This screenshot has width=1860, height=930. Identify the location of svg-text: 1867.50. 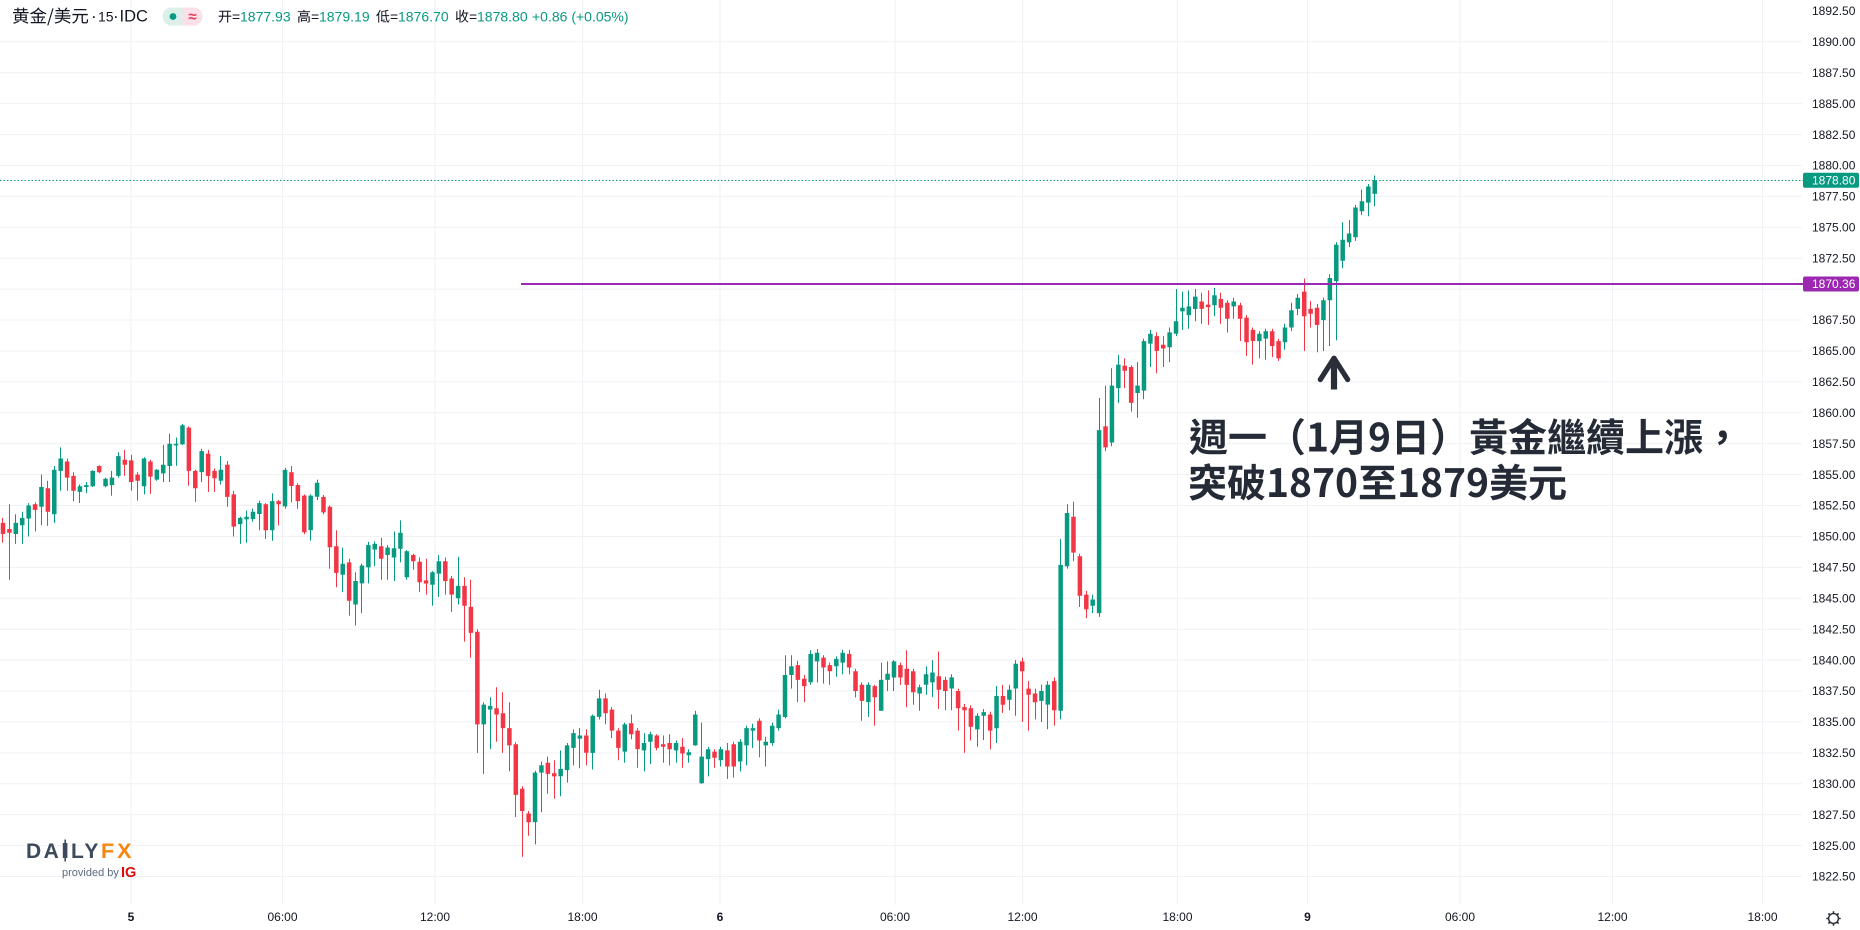
(1834, 320).